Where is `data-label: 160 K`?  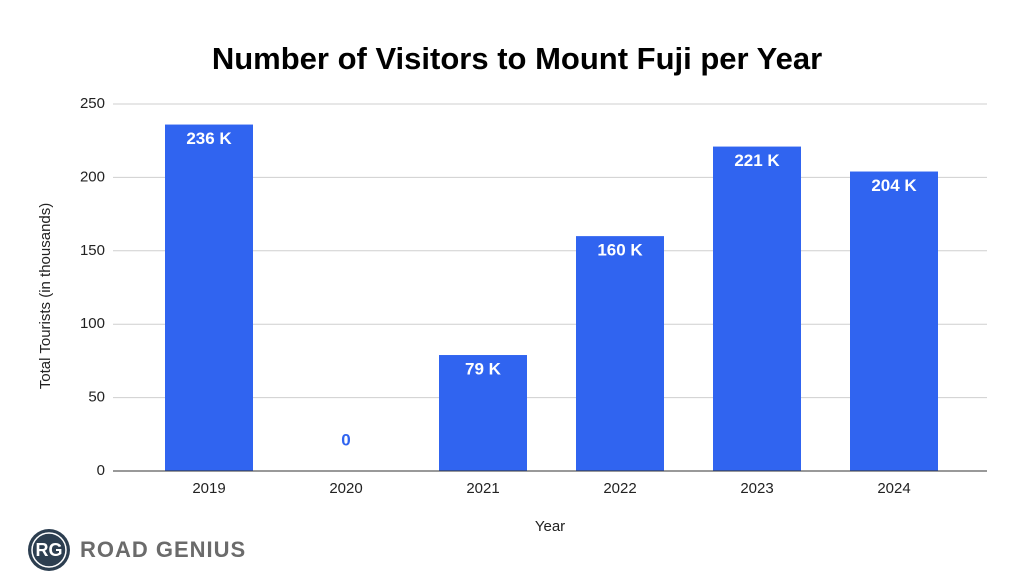
data-label: 160 K is located at coordinates (620, 250).